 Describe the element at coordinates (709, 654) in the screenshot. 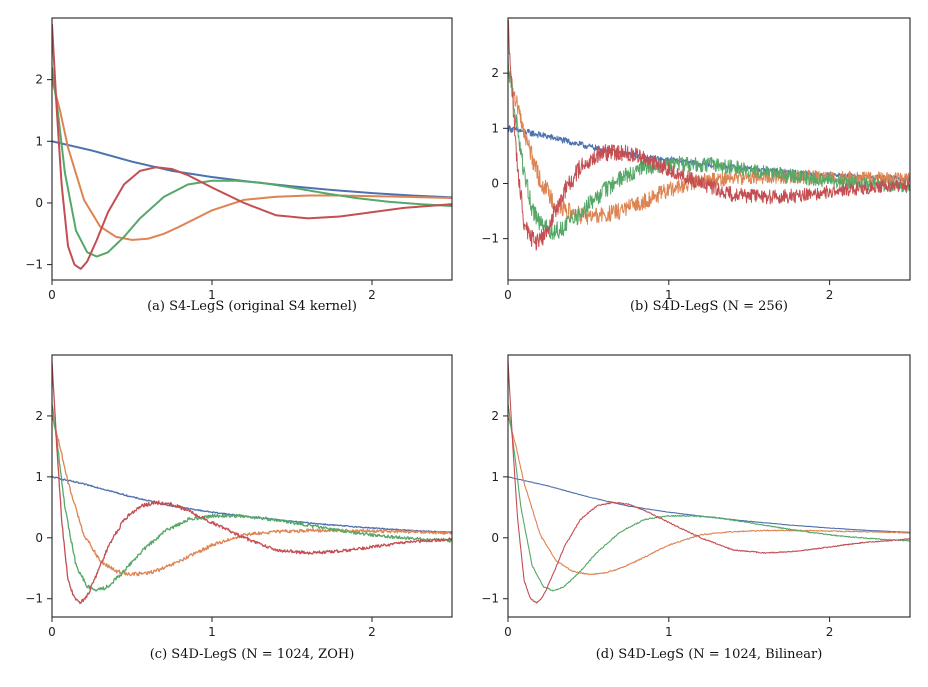

I see `panel-caption: (d) S4D-LegS (N = 1024, Bilinear)` at that location.